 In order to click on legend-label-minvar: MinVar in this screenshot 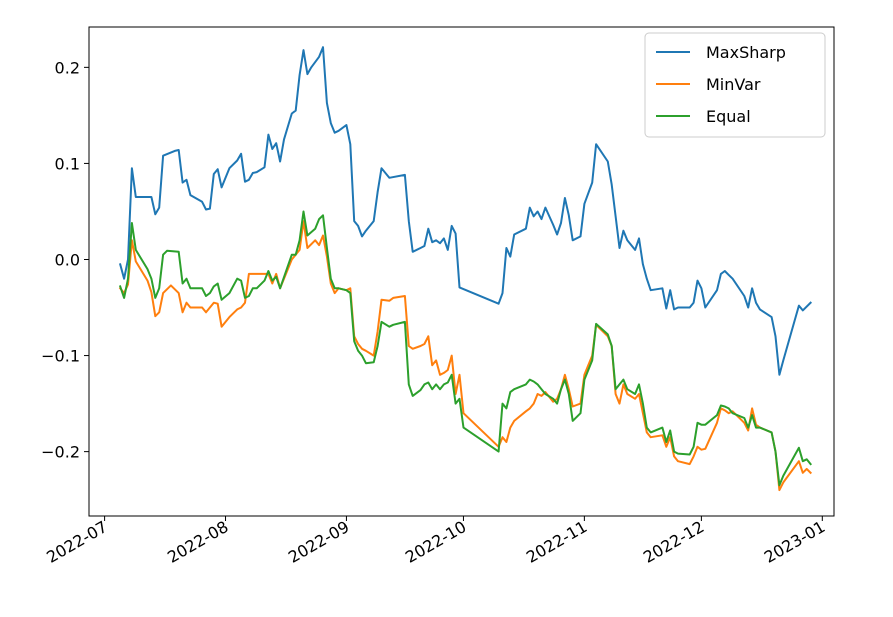, I will do `click(733, 84)`.